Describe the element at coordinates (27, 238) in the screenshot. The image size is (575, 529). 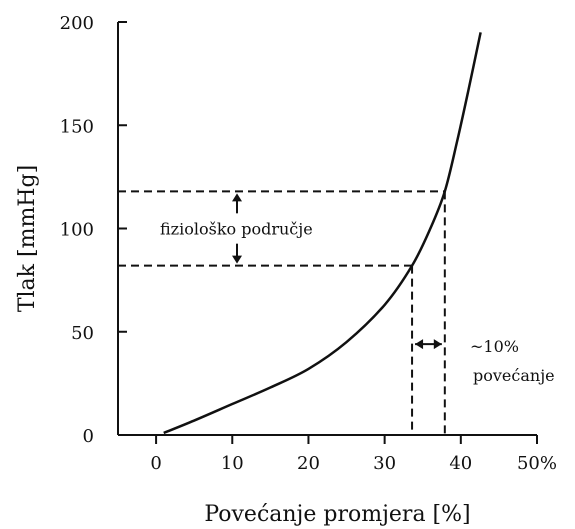
I see `y-axis-title: Tlak [mmHg]` at that location.